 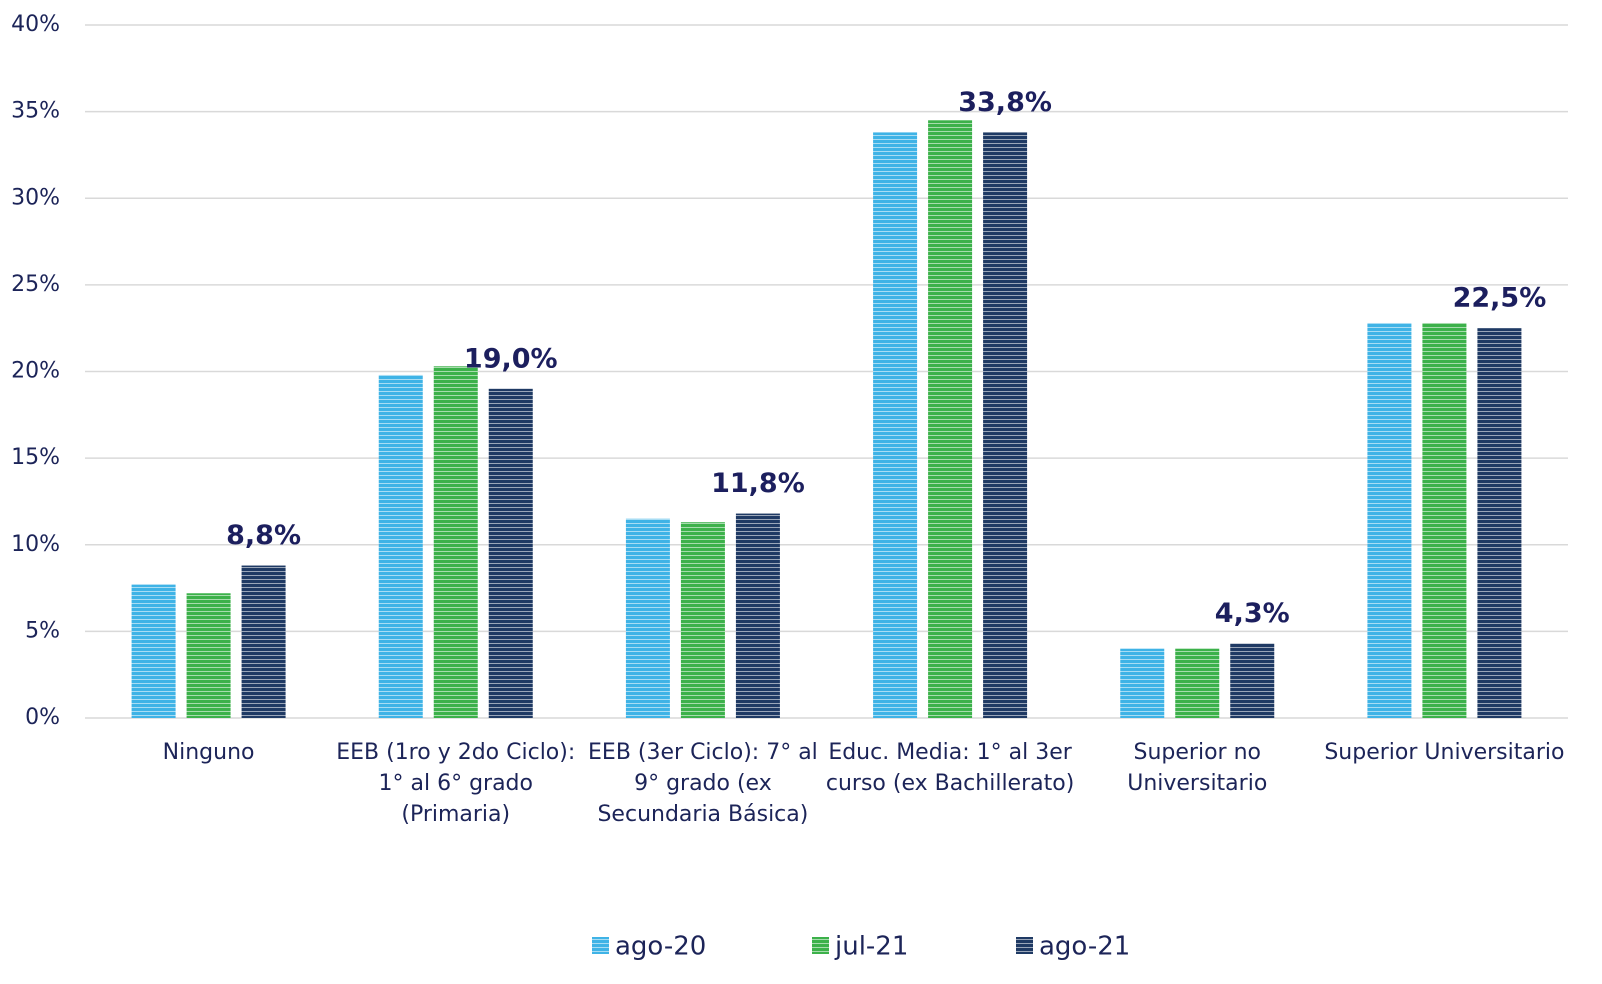 I want to click on legend-label: jul-21, so click(x=871, y=947).